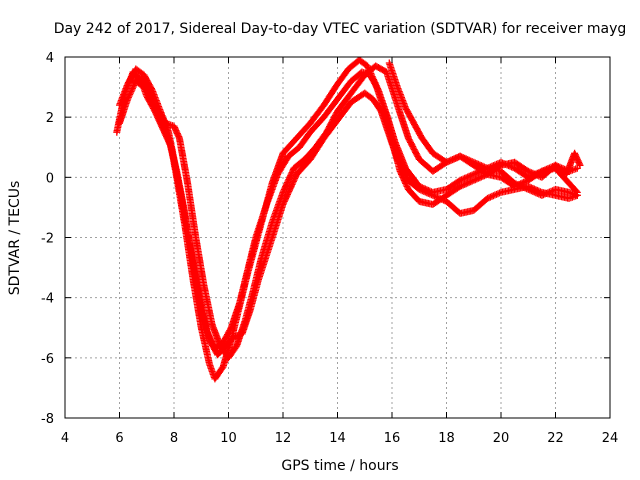  I want to click on x-tick-label: 8, so click(174, 438).